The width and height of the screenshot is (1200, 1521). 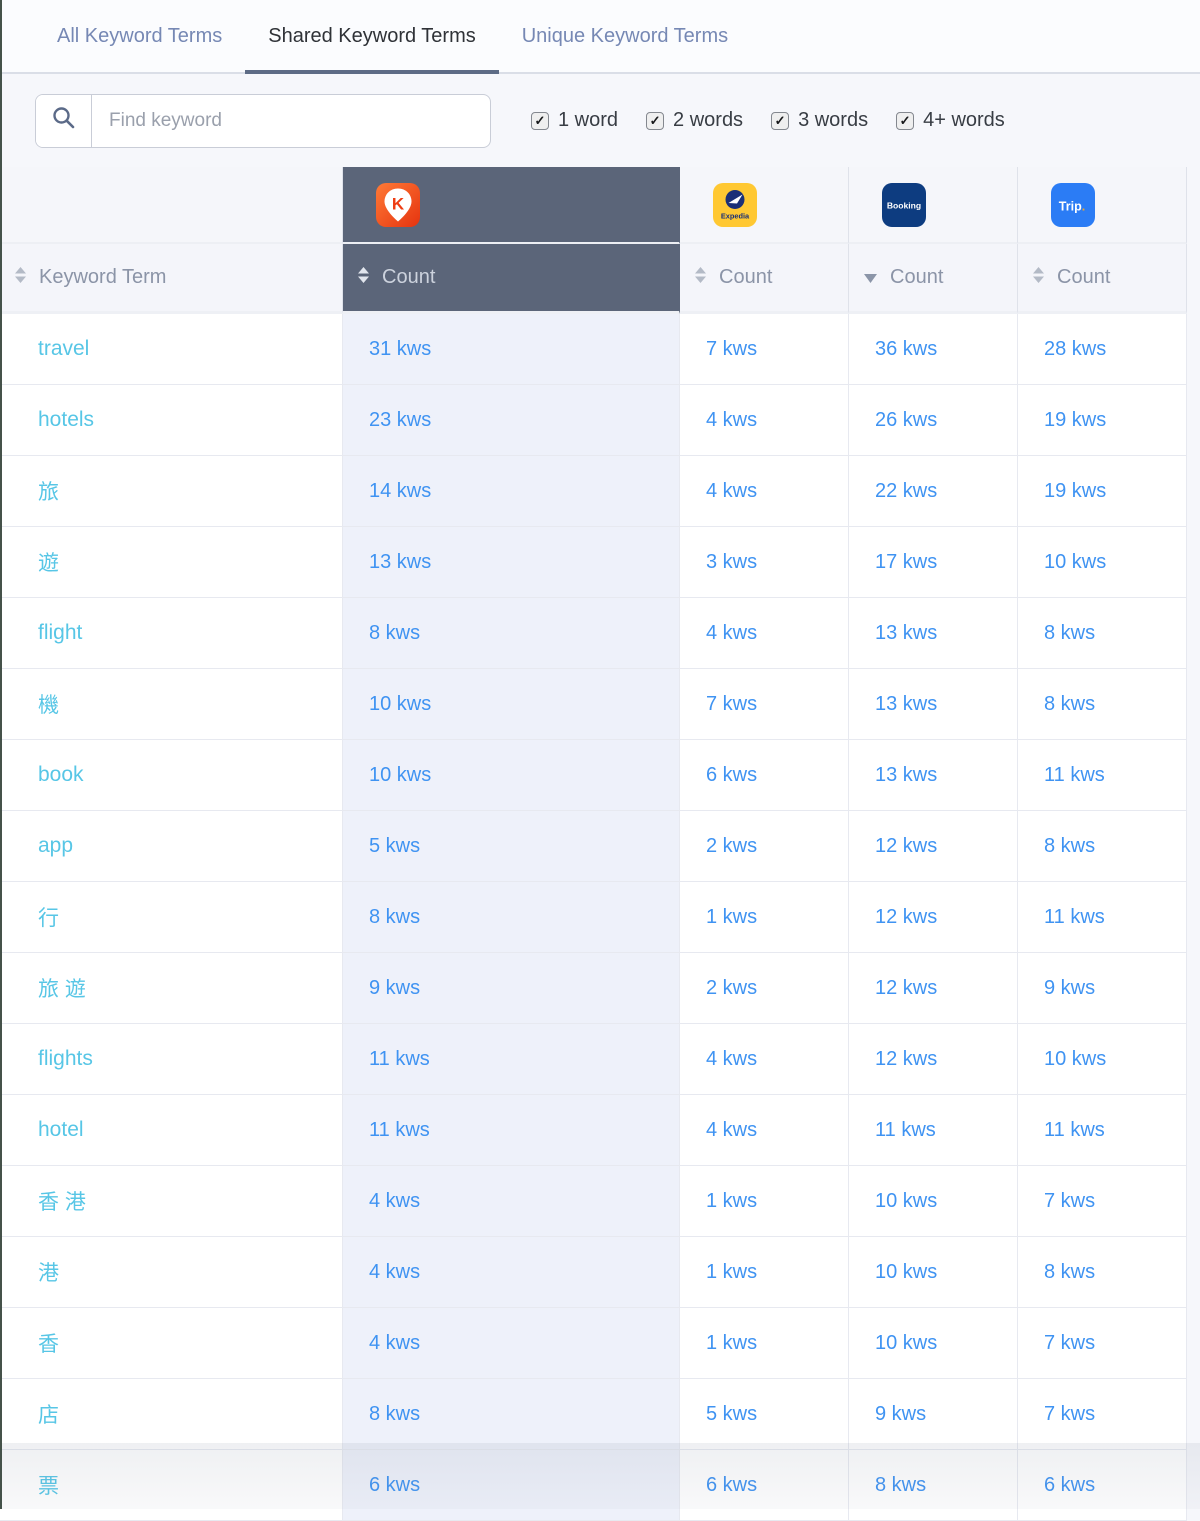 What do you see at coordinates (372, 37) in the screenshot?
I see `tab-shared-keyword-terms: Shared Keyword Terms` at bounding box center [372, 37].